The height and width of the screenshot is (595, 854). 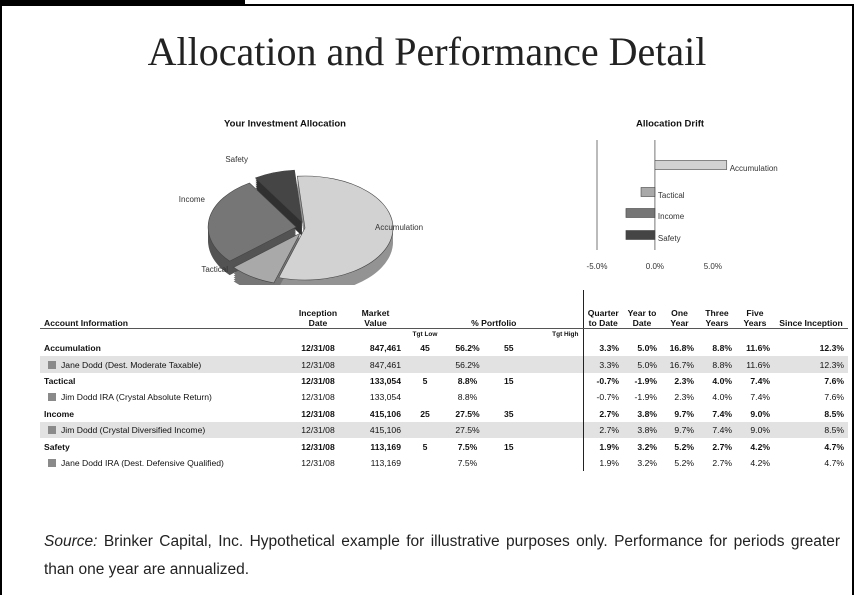 I want to click on subheader-cell: Tgt High, so click(x=565, y=334).